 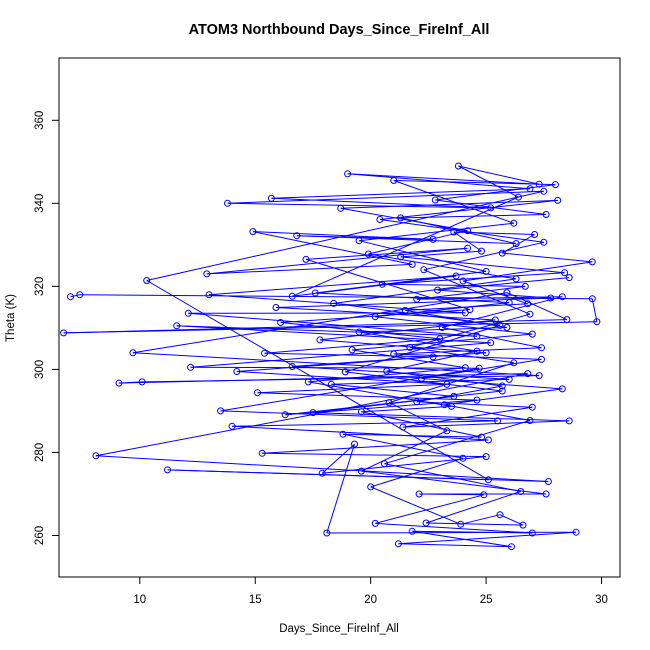 What do you see at coordinates (370, 600) in the screenshot?
I see `x-tick-label: 20` at bounding box center [370, 600].